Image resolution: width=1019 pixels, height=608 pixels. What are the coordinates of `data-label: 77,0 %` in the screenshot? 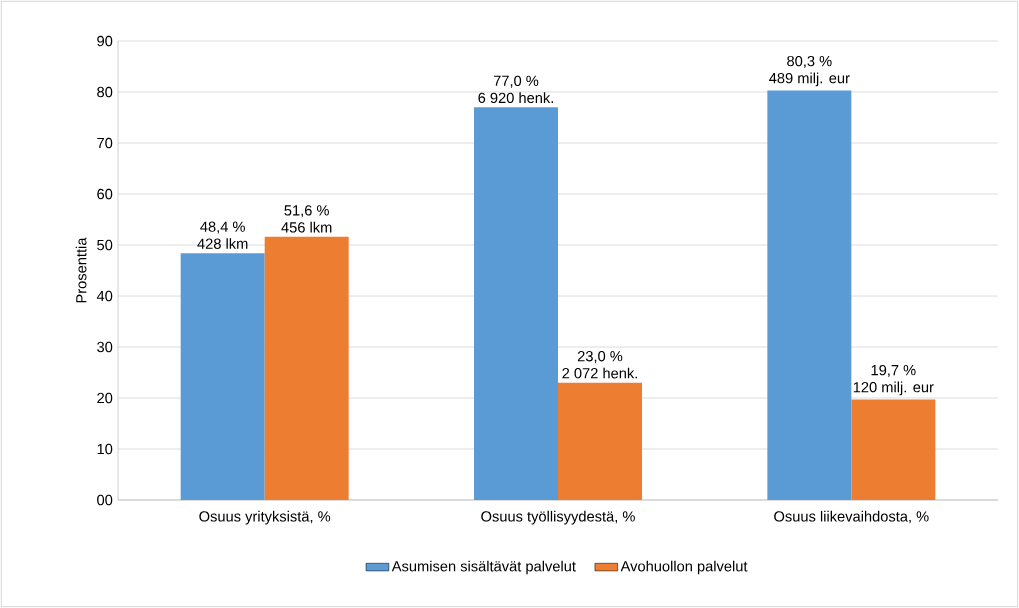 It's located at (516, 81).